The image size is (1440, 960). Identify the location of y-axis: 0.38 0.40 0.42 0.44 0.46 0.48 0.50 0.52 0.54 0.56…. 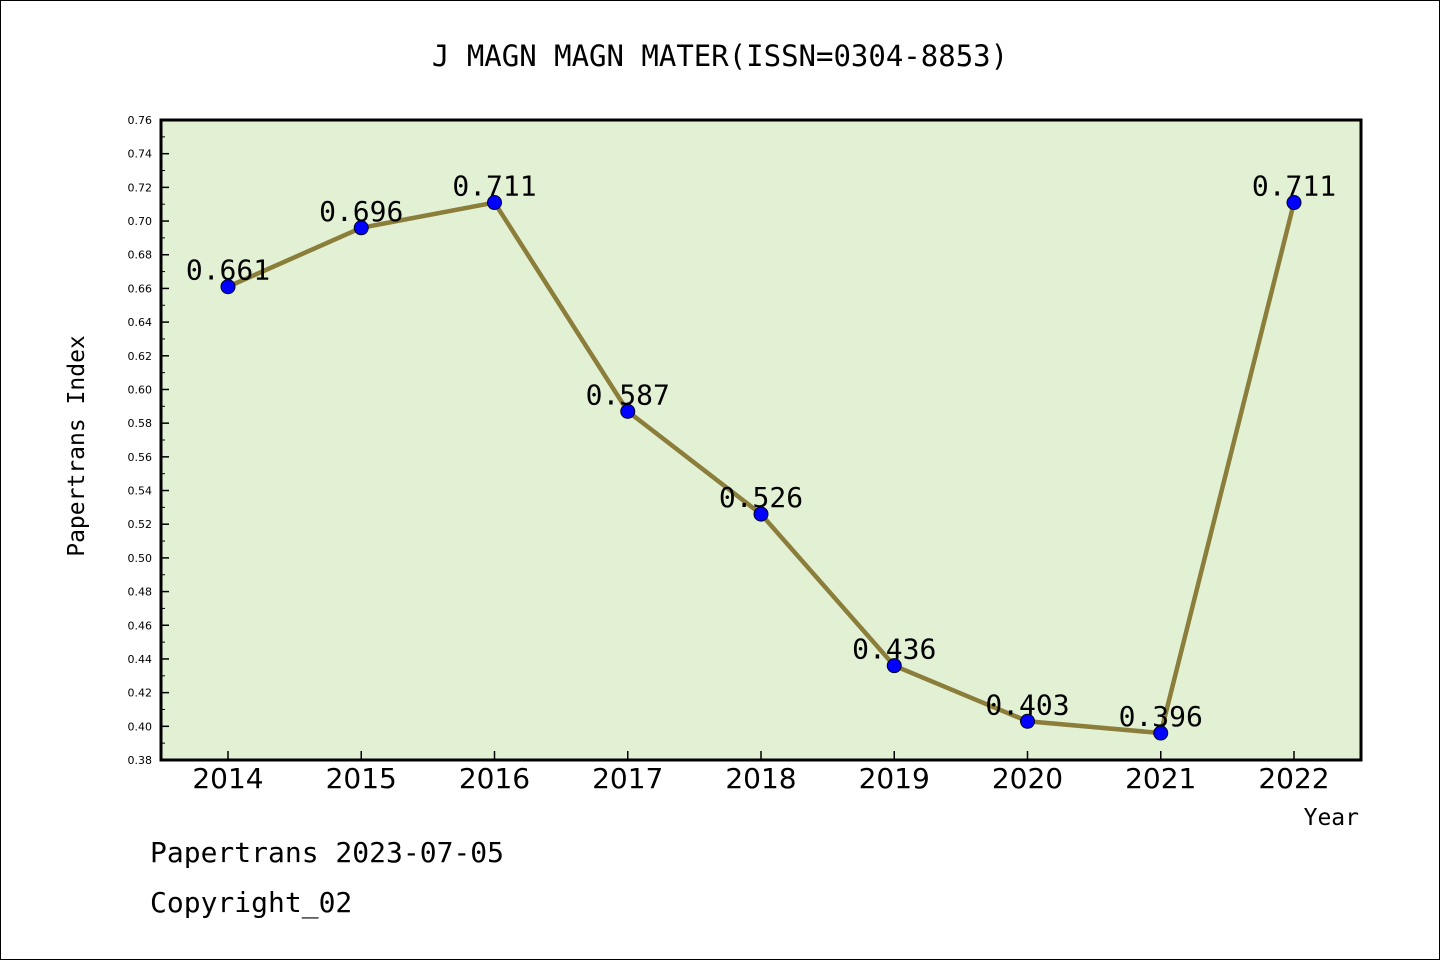
(148, 440).